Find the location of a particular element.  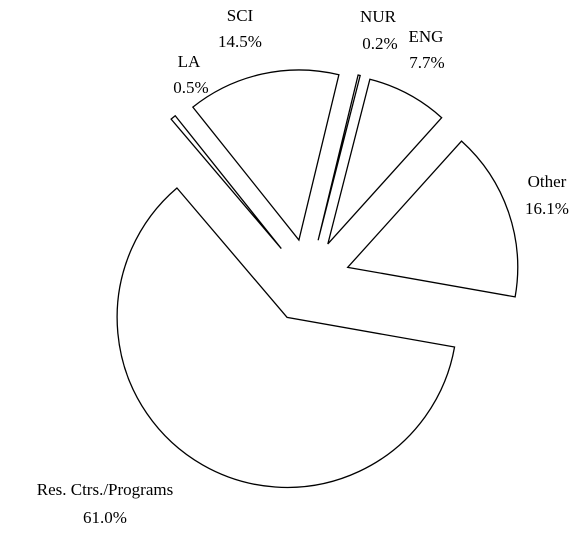

slice-value-label: 61.0% is located at coordinates (105, 517).